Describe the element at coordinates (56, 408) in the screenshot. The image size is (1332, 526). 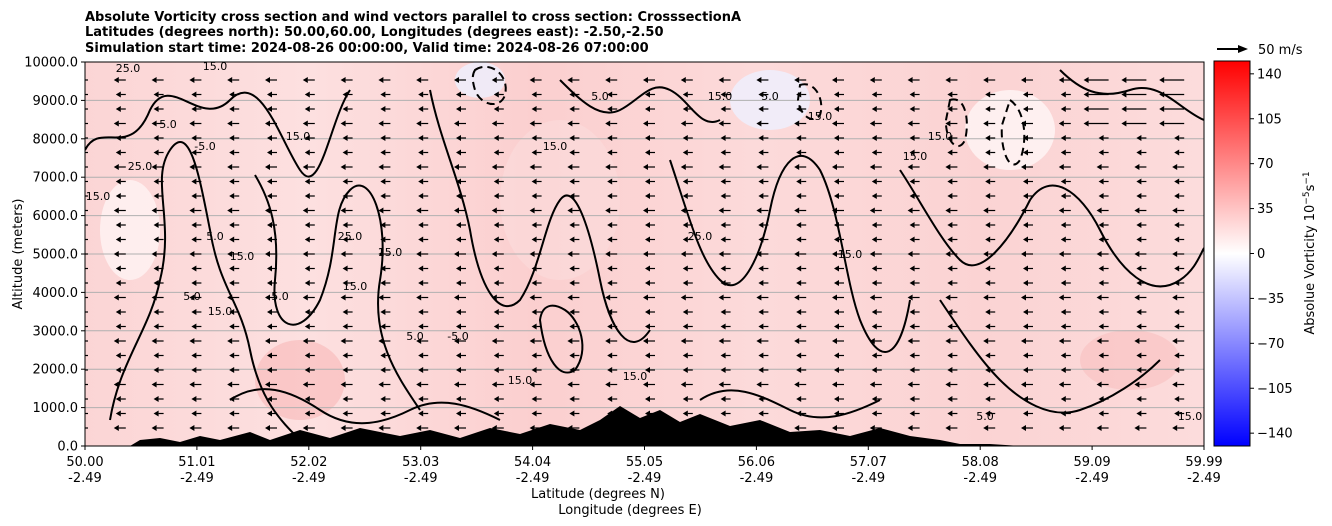
I see `y-tick-label: 1000.0` at that location.